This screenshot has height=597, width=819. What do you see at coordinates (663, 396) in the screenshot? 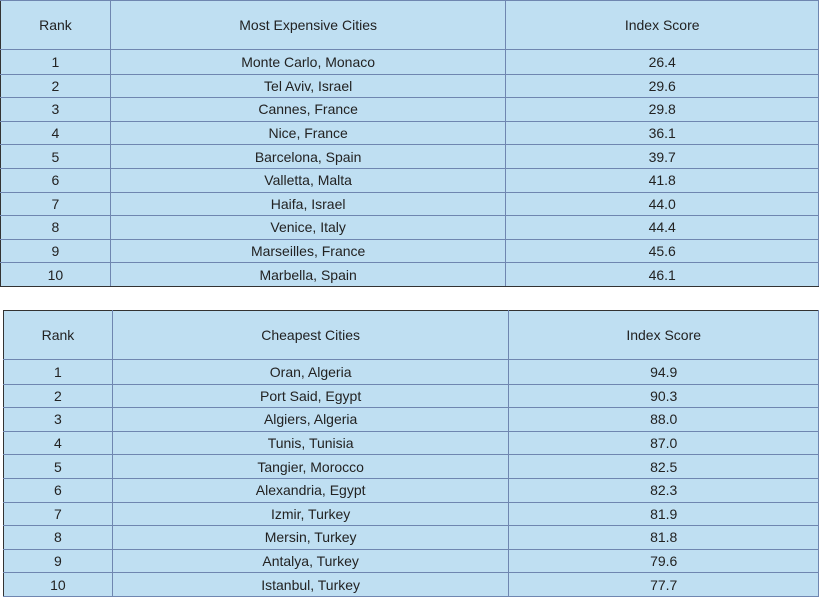
I see `score-cell: 90.3` at bounding box center [663, 396].